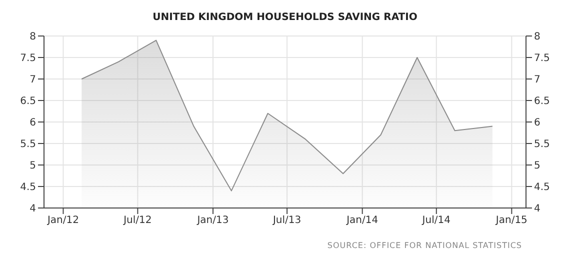 Image resolution: width=570 pixels, height=260 pixels. Describe the element at coordinates (542, 102) in the screenshot. I see `y2-tick-label: 6.5` at that location.